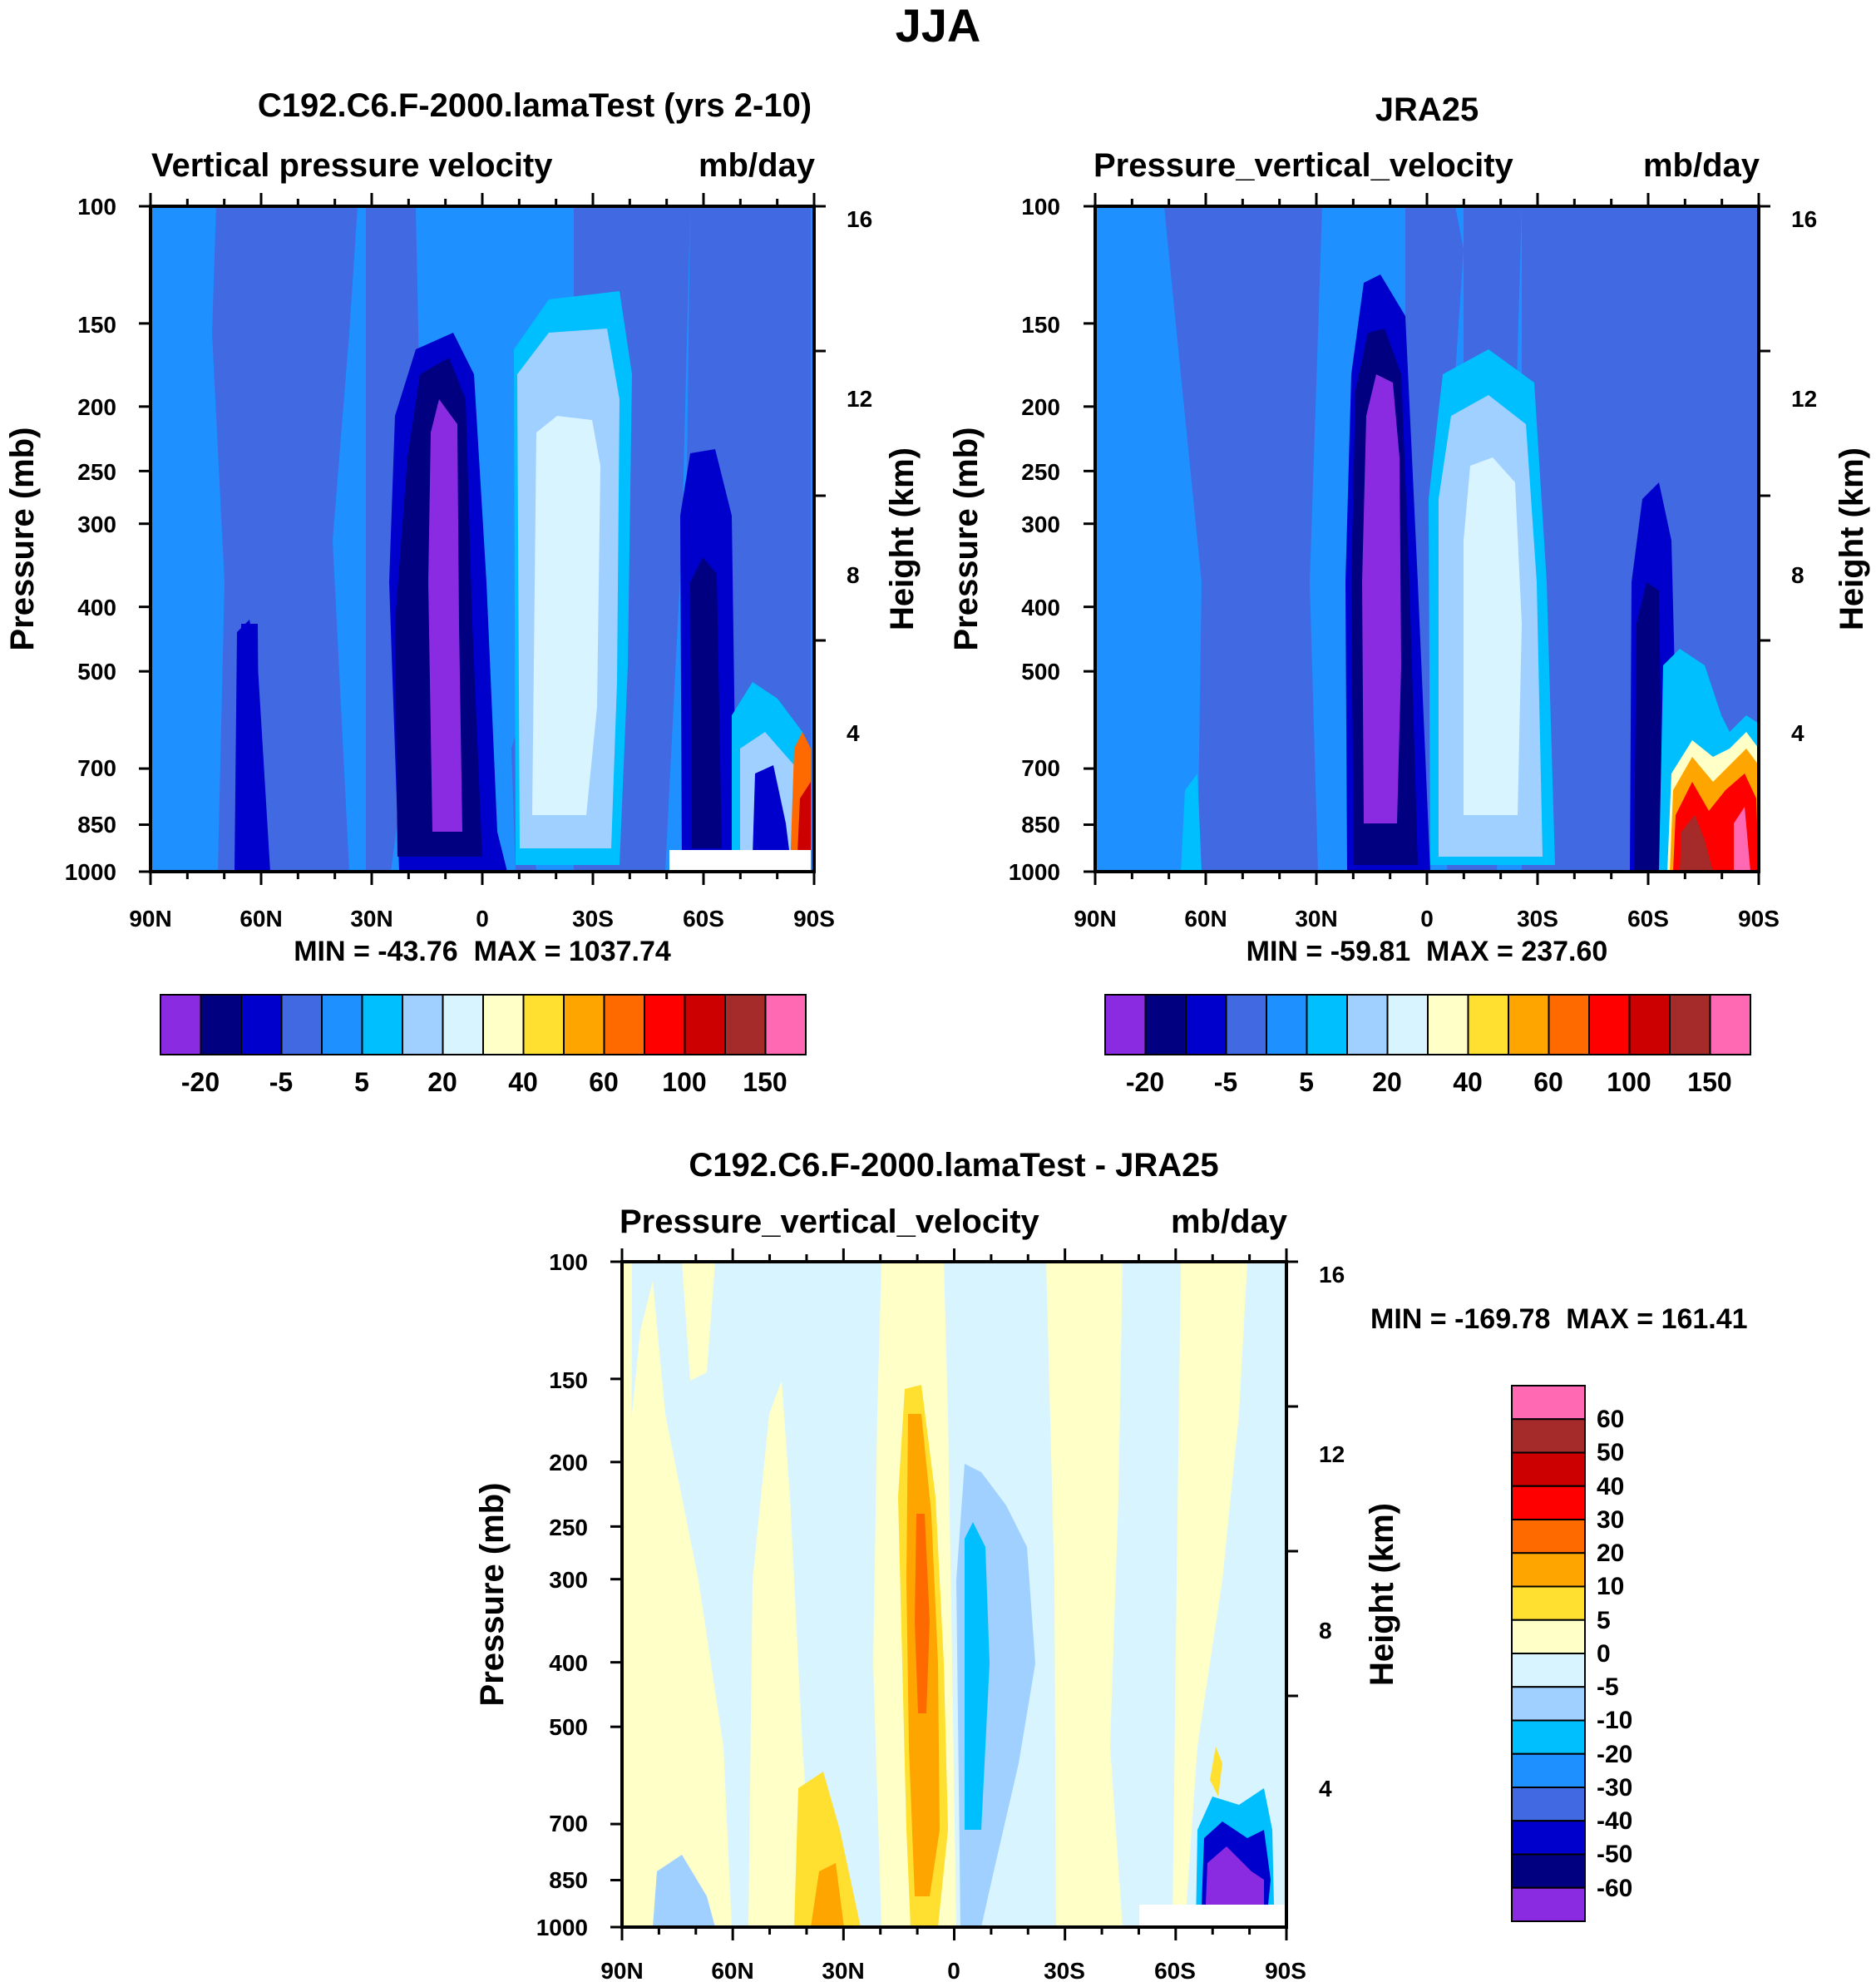  I want to click on figure-title: JJA, so click(939, 26).